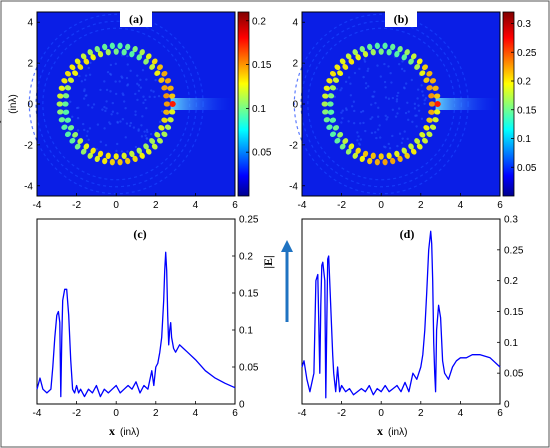 This screenshot has width=550, height=448. What do you see at coordinates (37, 205) in the screenshot?
I see `x-tick-label: -4` at bounding box center [37, 205].